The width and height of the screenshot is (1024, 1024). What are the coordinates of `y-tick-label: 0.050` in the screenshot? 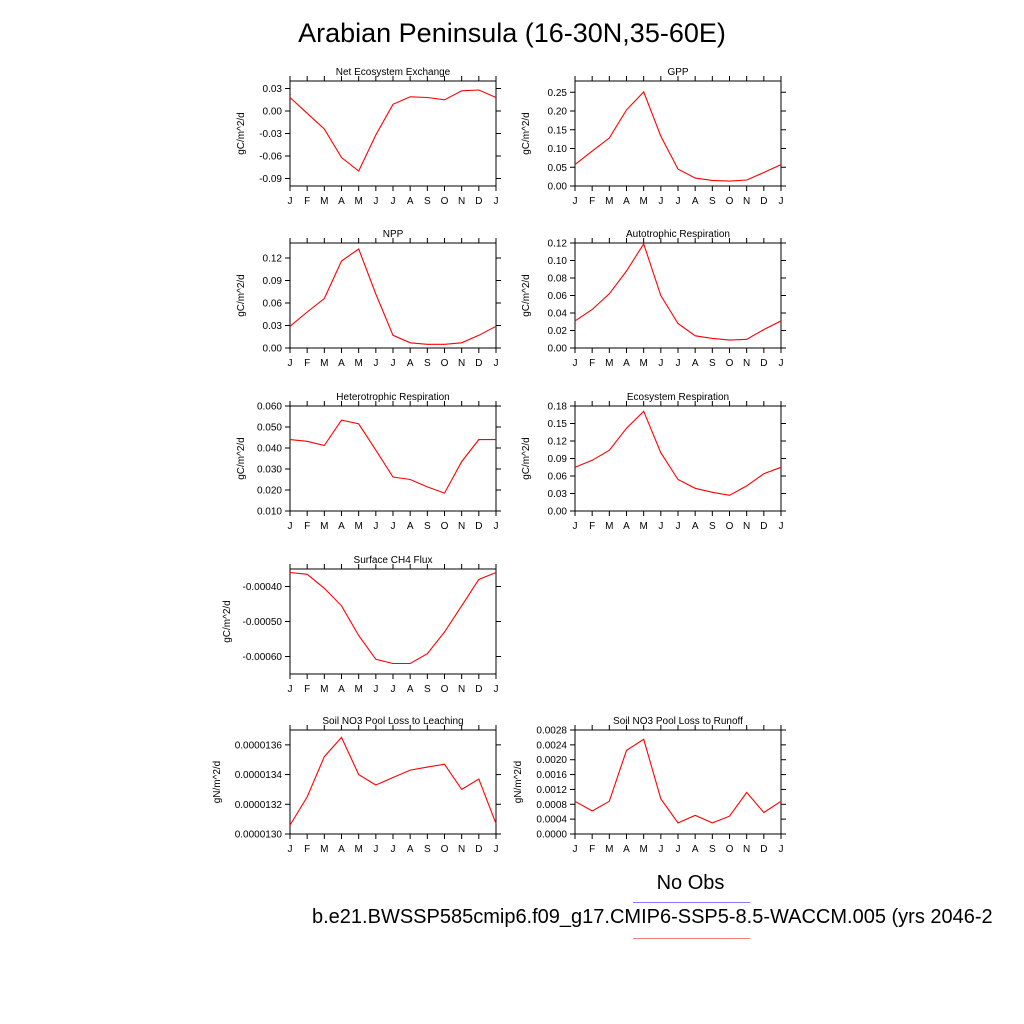 It's located at (269, 428).